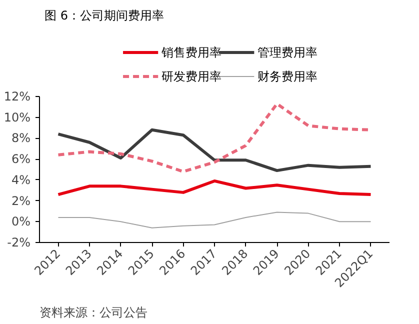  Describe the element at coordinates (94, 313) in the screenshot. I see `text: 资料来源：公司公告` at that location.